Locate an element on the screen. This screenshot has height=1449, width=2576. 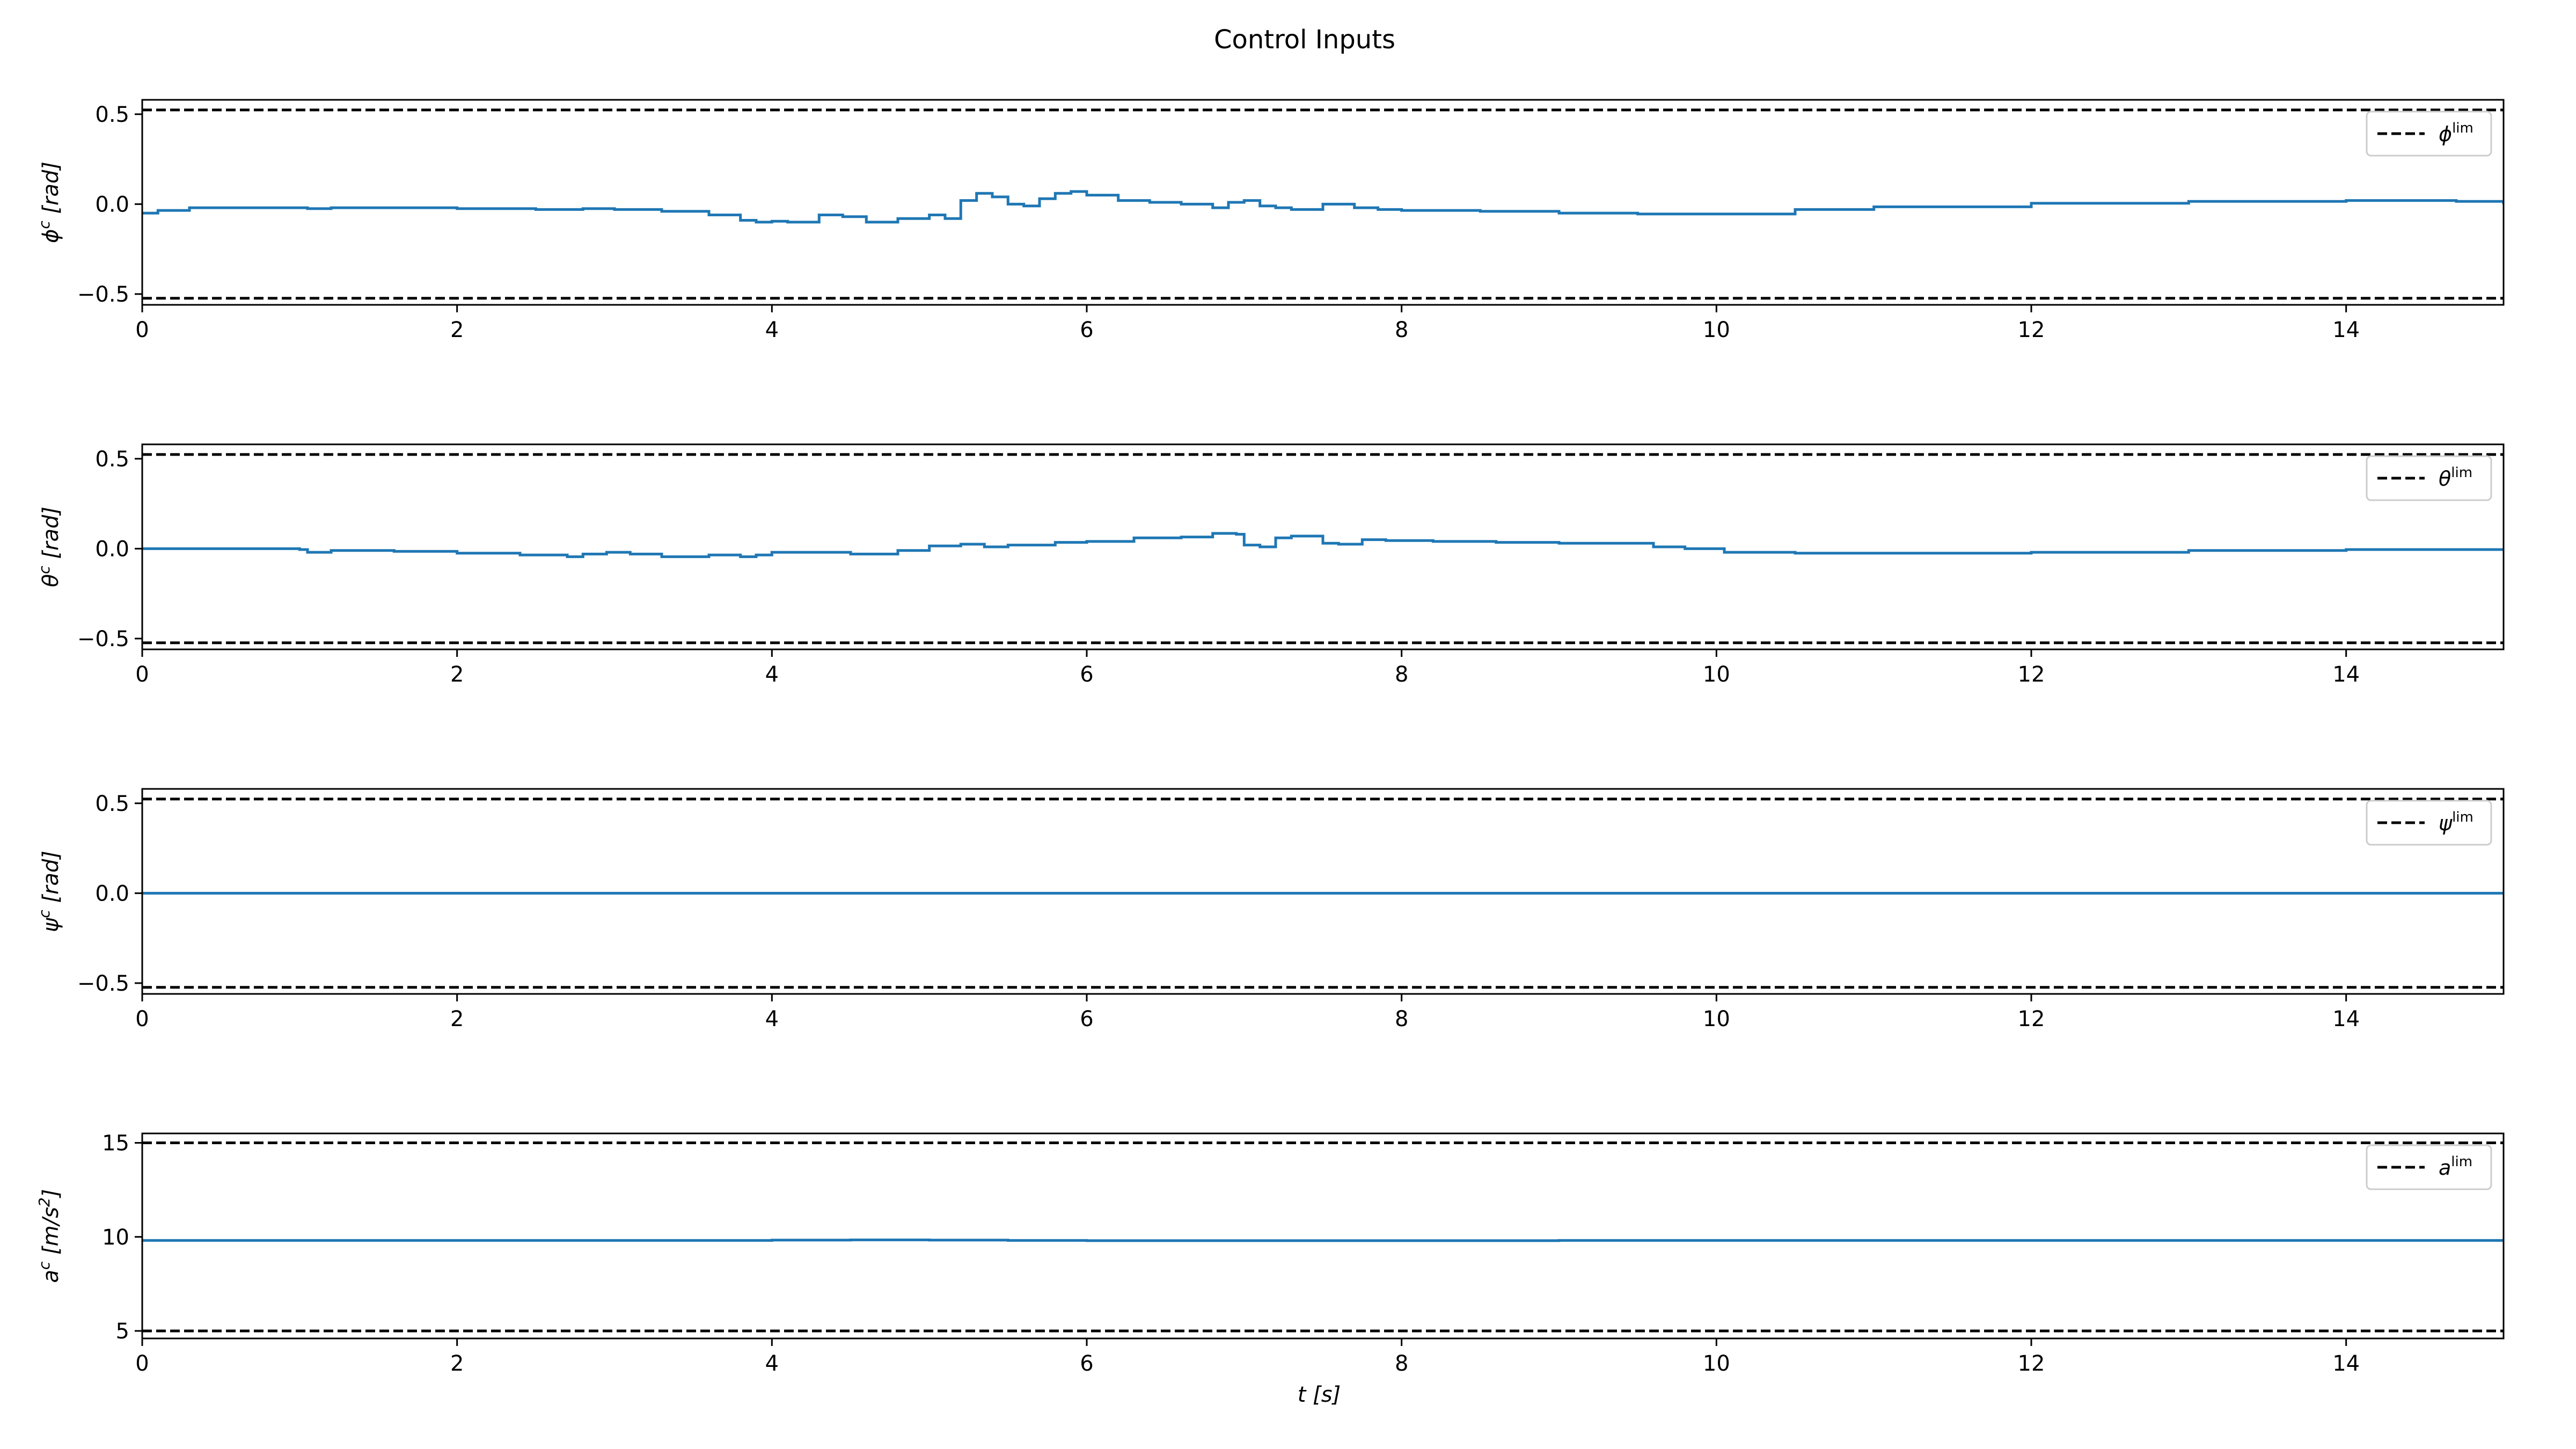
y-axis-label: ψc [rad] is located at coordinates (49, 891).